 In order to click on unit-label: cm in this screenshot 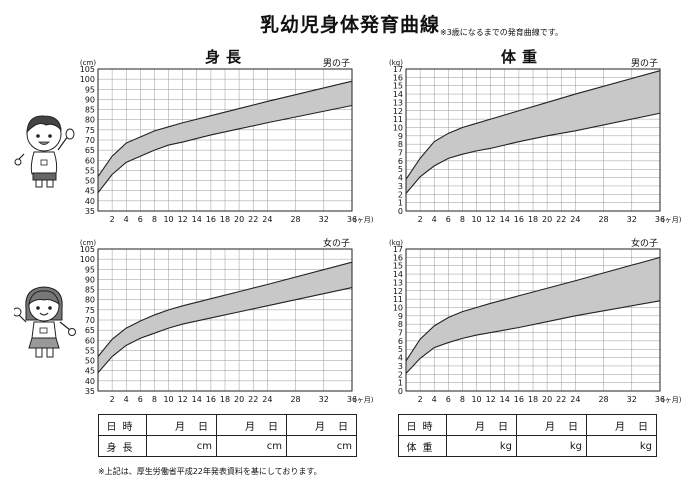, I will do `click(204, 446)`.